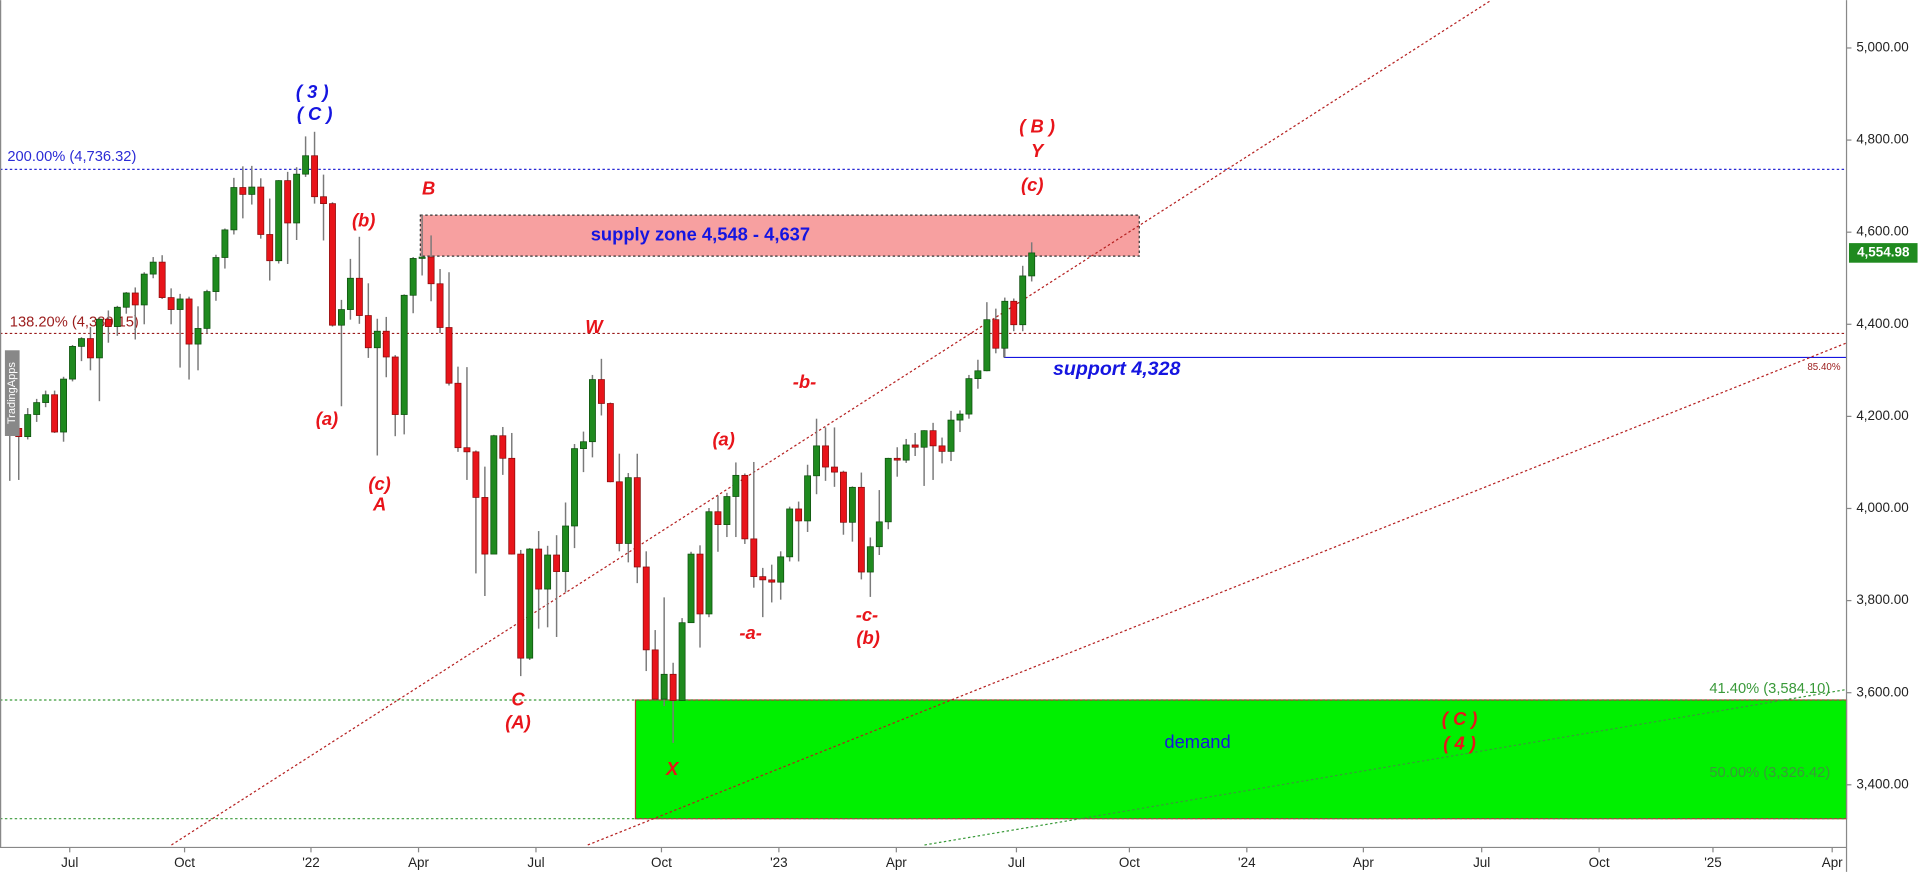 The width and height of the screenshot is (1920, 872). I want to click on last-price-tag, so click(1883, 253).